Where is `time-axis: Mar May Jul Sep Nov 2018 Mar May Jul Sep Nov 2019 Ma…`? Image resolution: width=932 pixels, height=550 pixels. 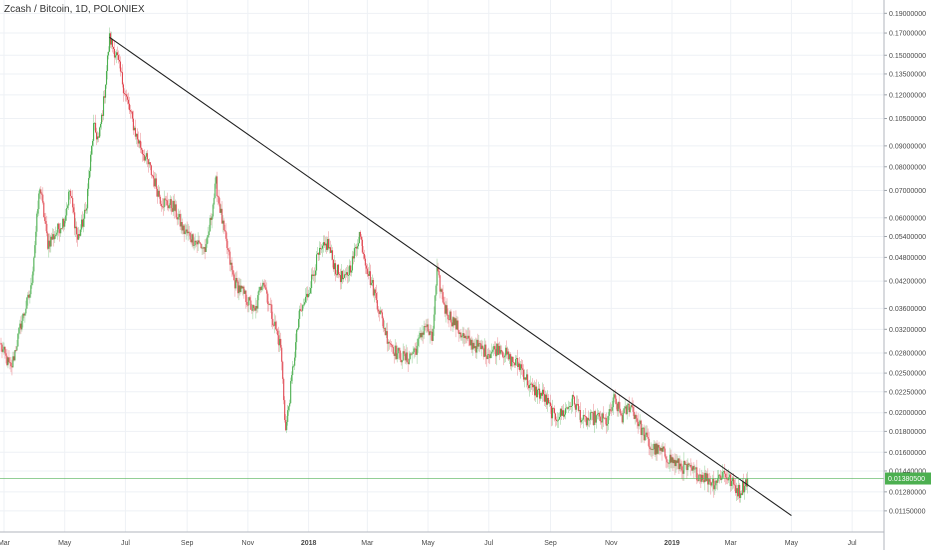 time-axis: Mar May Jul Sep Nov 2018 Mar May Jul Sep Nov 2019 Ma… is located at coordinates (442, 539).